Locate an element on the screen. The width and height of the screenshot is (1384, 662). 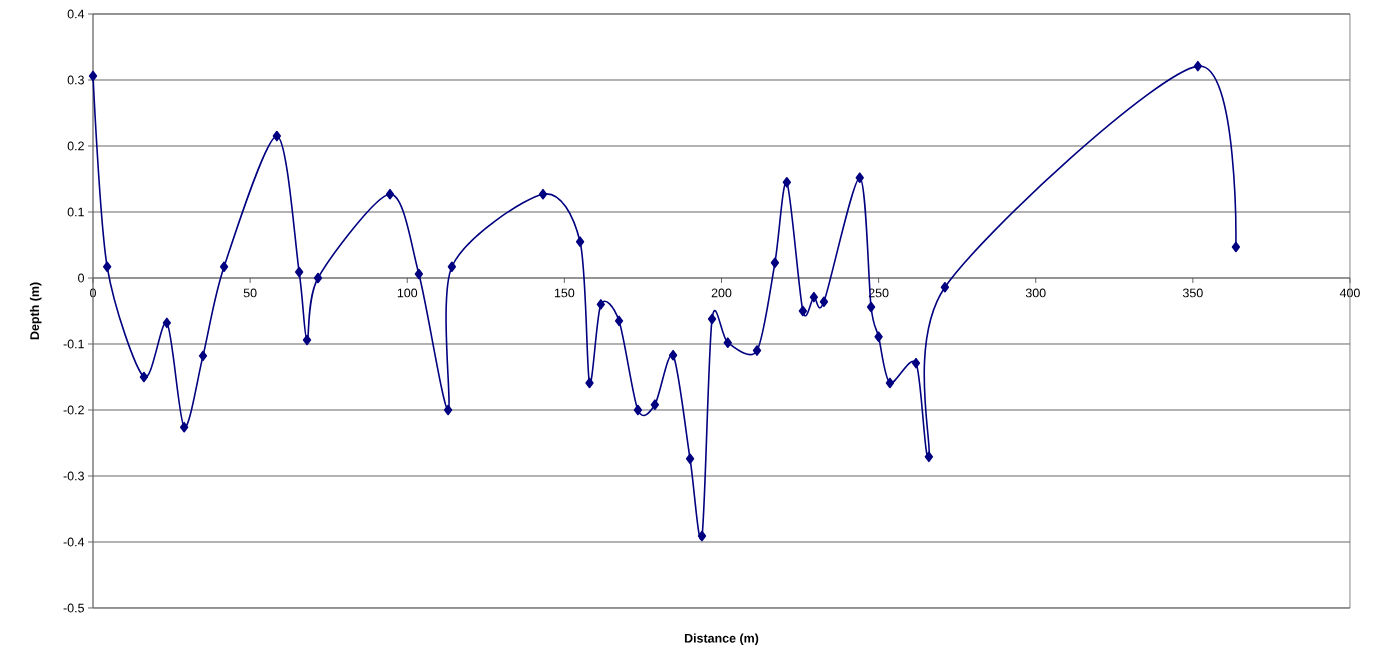
y-tick-label: -0.3 is located at coordinates (73, 476).